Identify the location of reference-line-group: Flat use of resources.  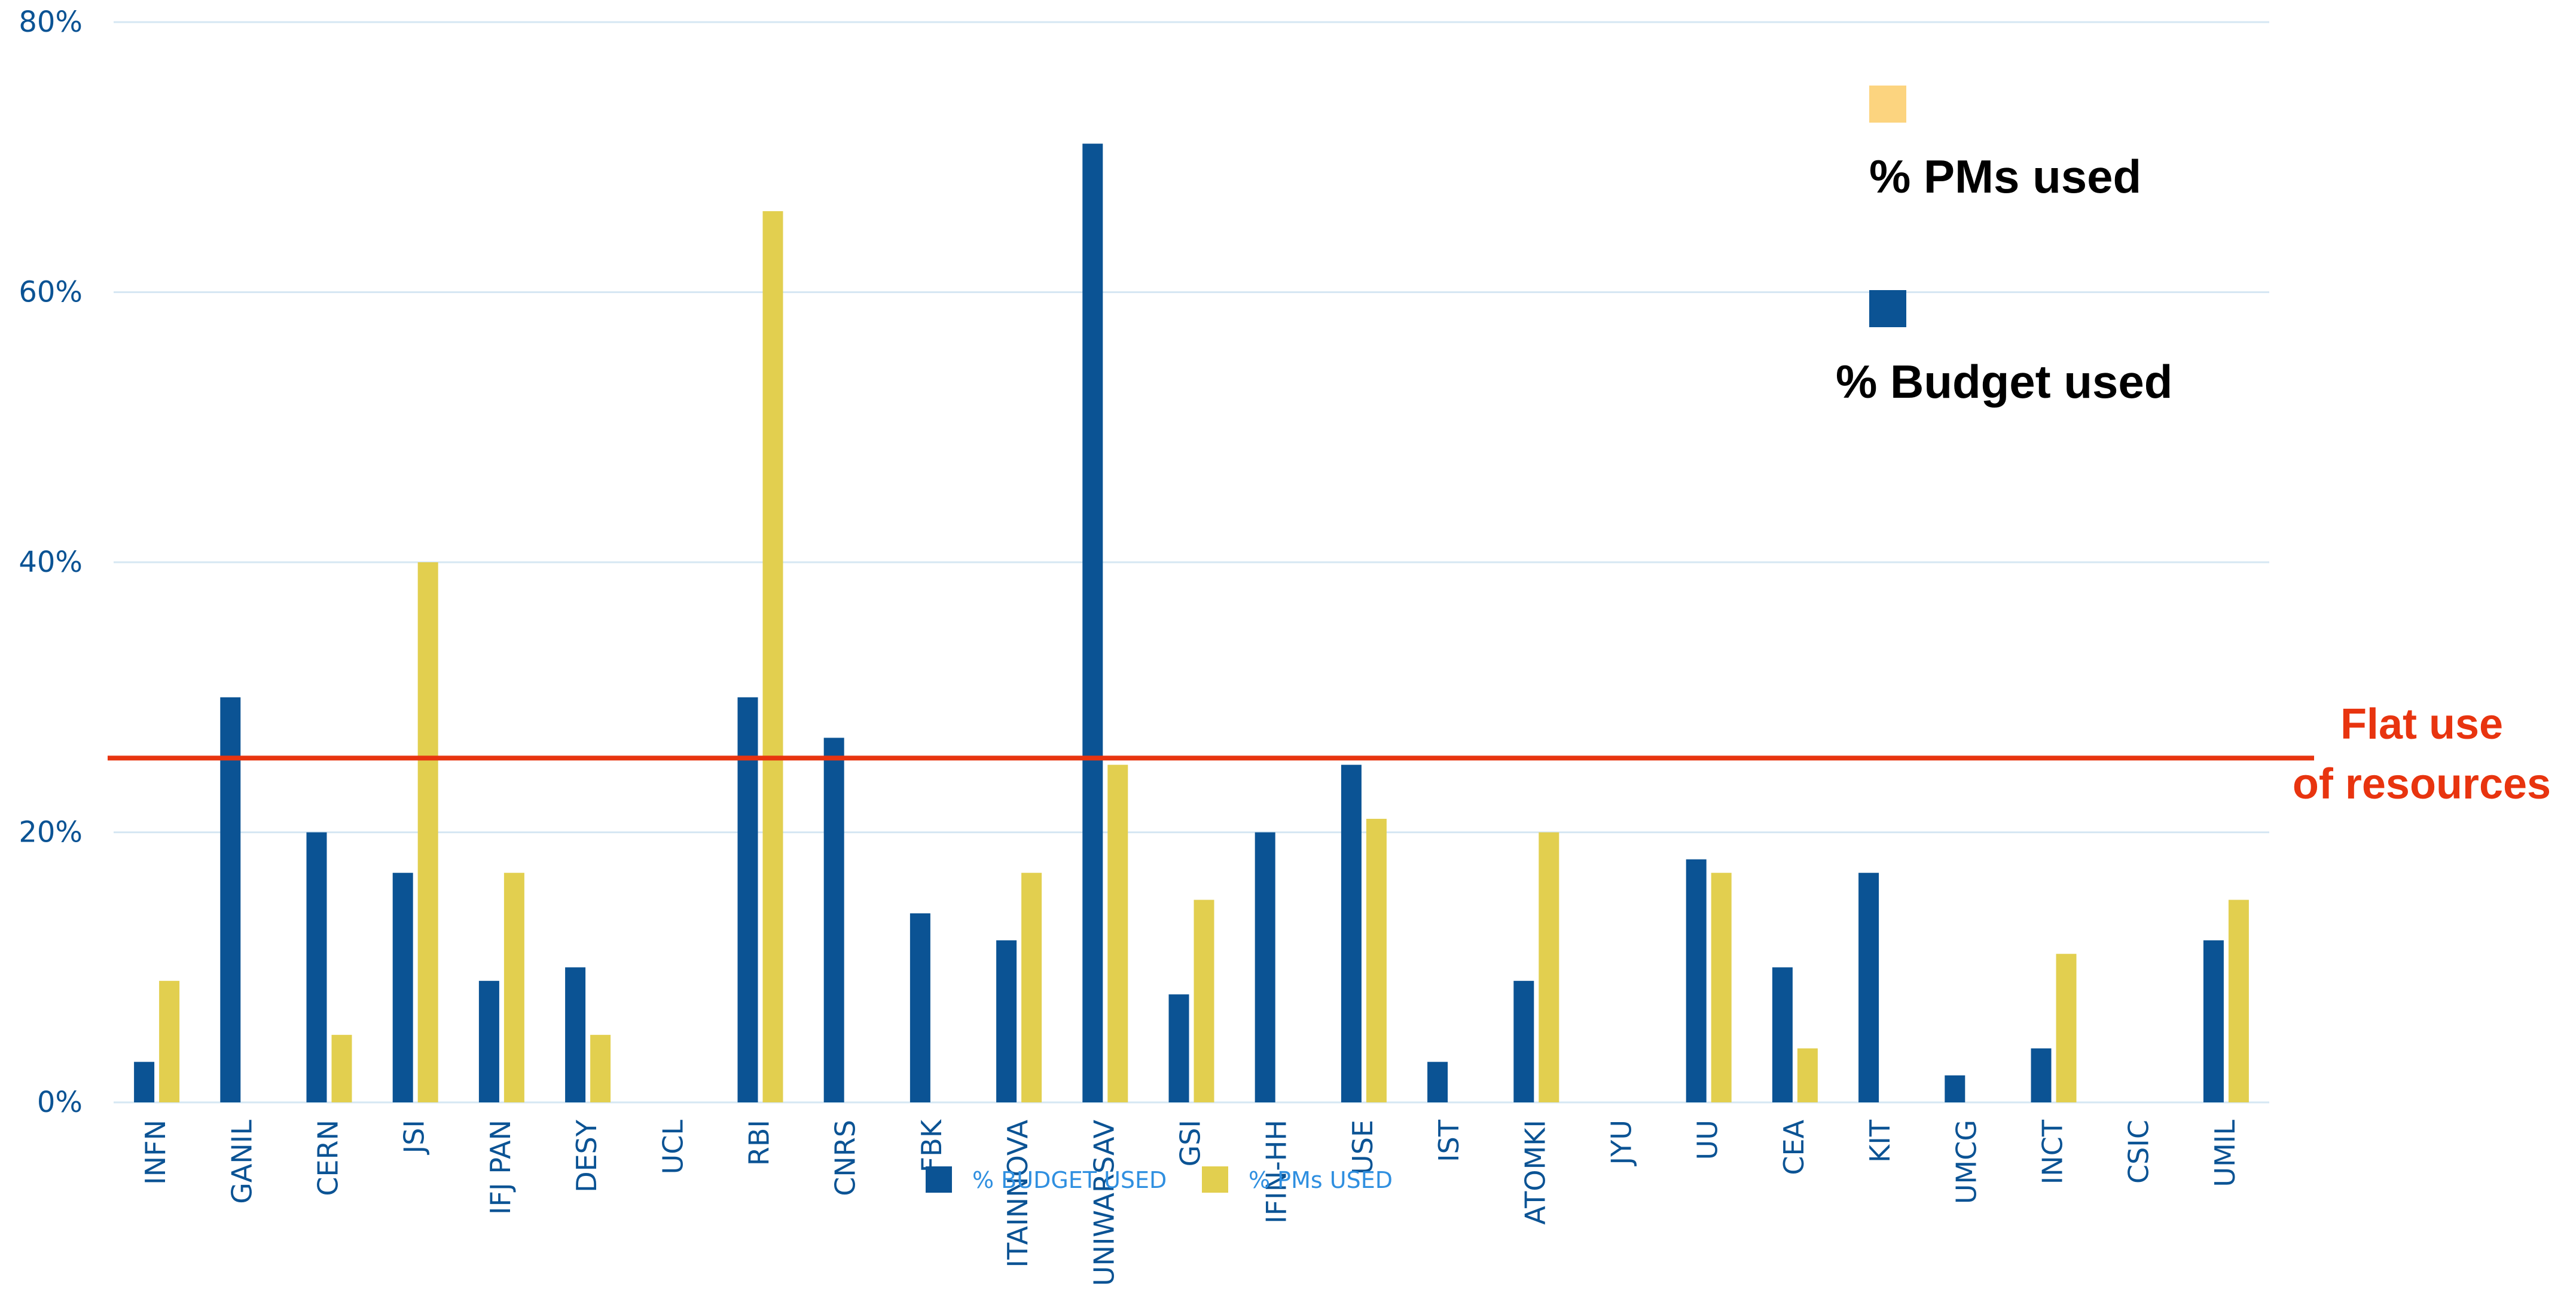
(1329, 754).